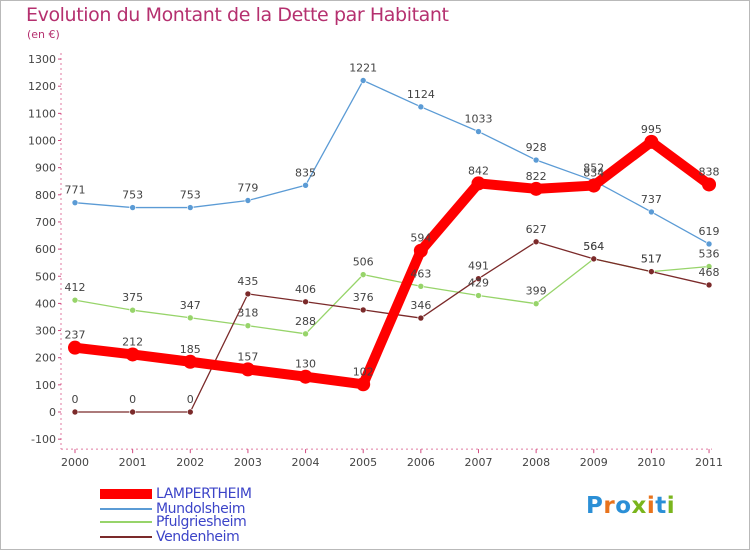 This screenshot has height=550, width=750. I want to click on data-label: 506, so click(363, 262).